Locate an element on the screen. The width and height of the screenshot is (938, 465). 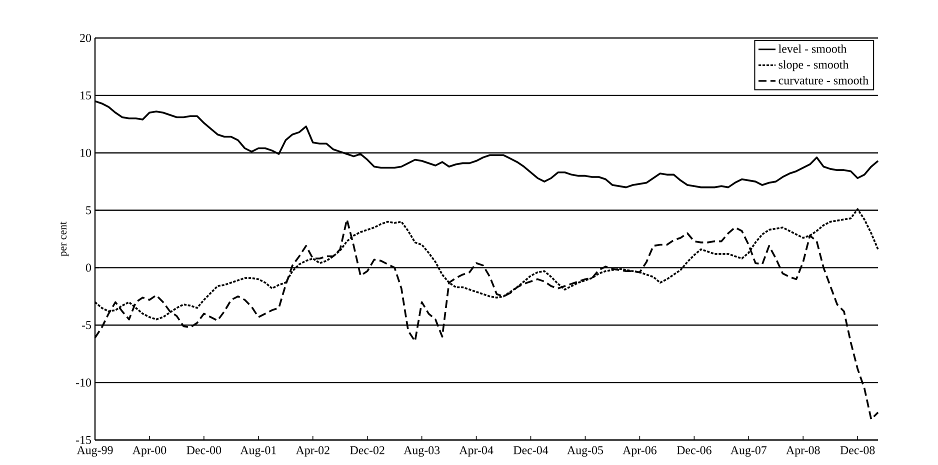
x-tick-label: Dec-02 is located at coordinates (367, 450).